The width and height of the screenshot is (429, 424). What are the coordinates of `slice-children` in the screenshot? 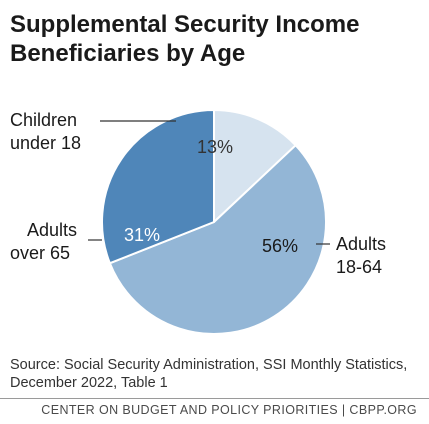 It's located at (255, 166).